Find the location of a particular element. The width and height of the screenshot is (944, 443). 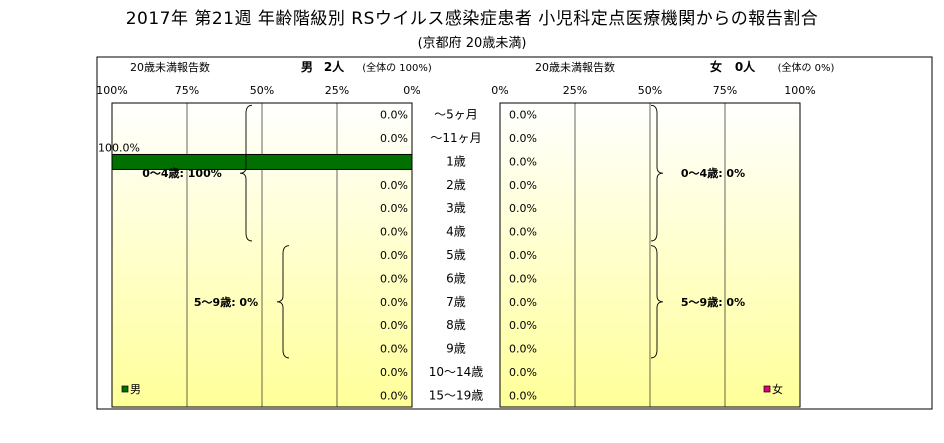

female-group-label: 5〜9歳: 0% is located at coordinates (713, 302).